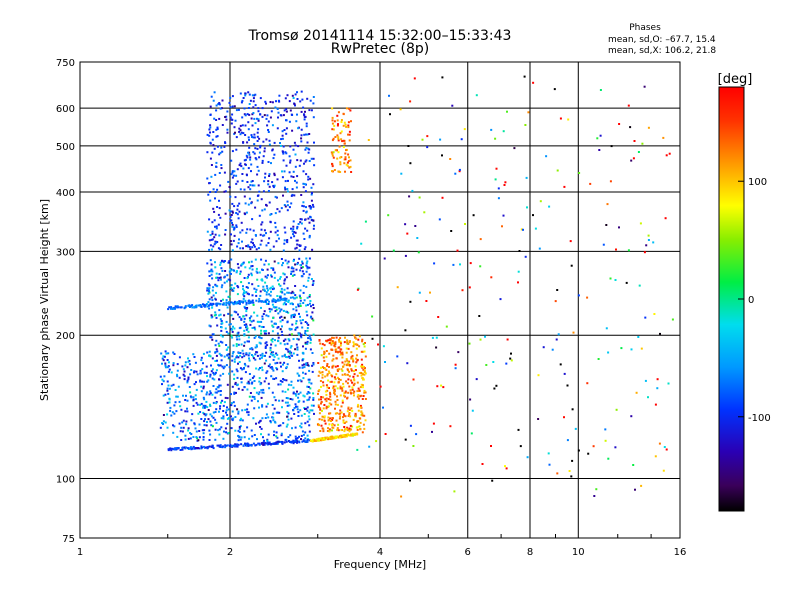 Image resolution: width=800 pixels, height=600 pixels. I want to click on x-axis-label: Frequency [MHz], so click(380, 564).